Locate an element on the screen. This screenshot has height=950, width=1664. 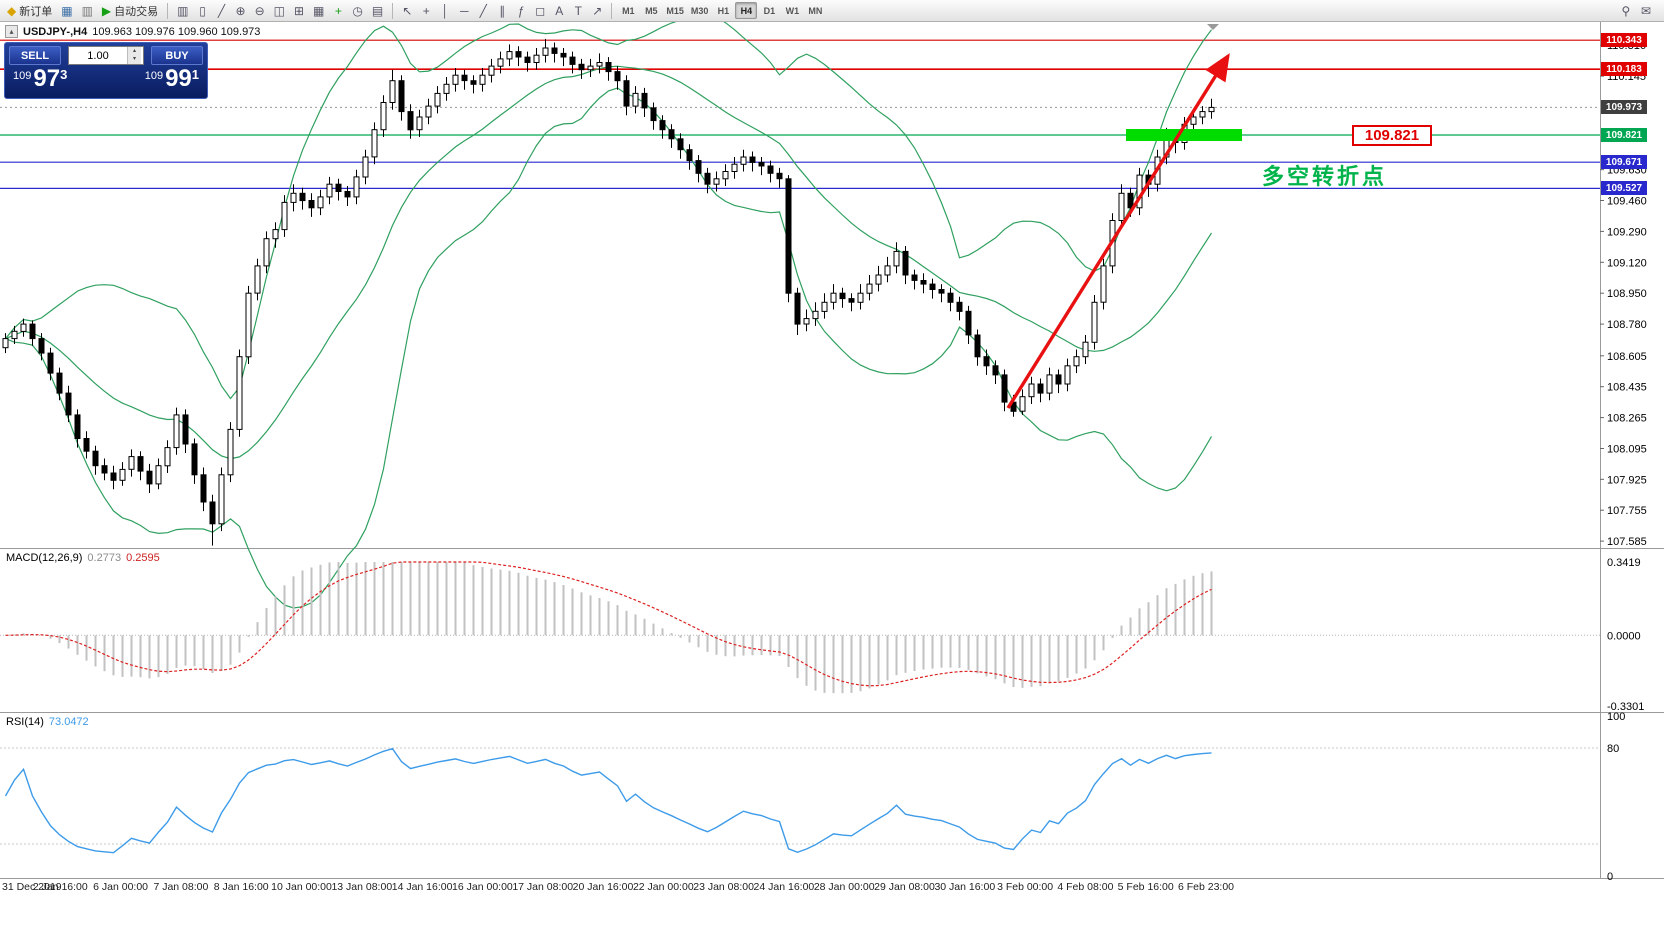
svg-text: 17 Jan 08:00 is located at coordinates (542, 887).